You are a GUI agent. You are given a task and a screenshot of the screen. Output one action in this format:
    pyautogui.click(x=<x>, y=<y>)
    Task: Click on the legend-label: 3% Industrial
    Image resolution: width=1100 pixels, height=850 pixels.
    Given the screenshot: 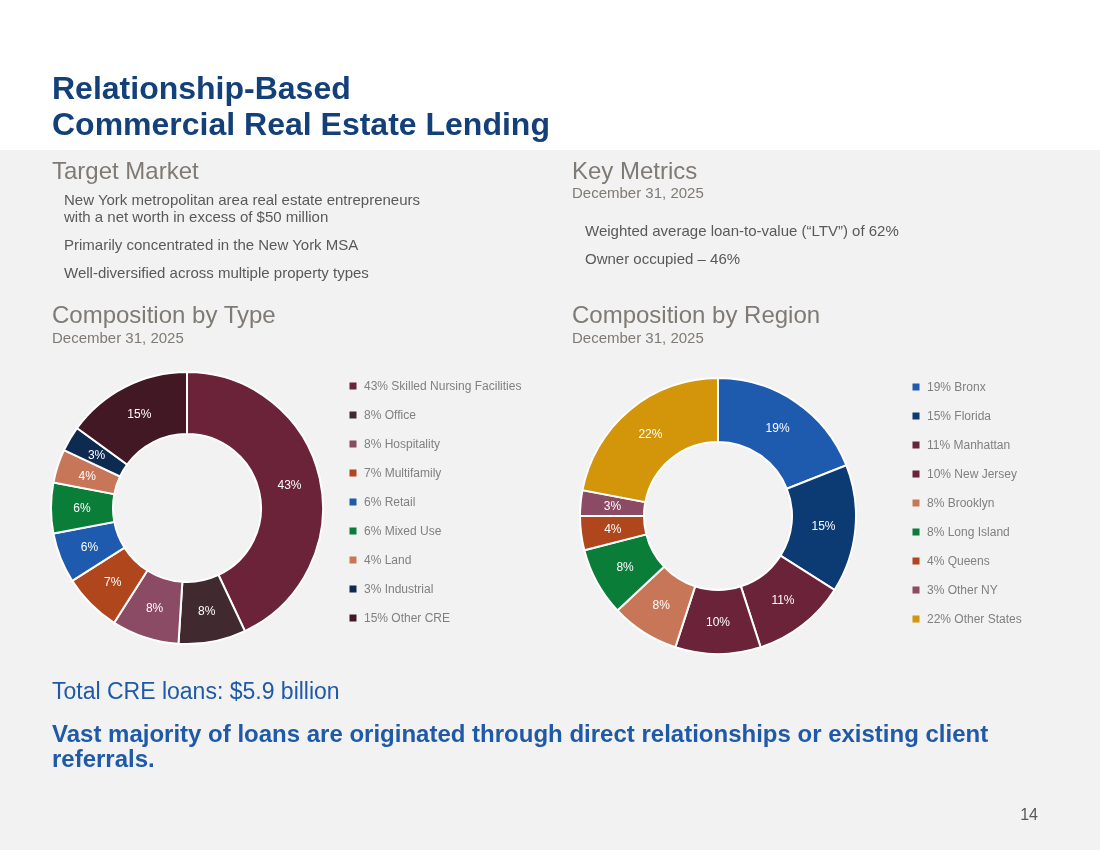 What is the action you would take?
    pyautogui.click(x=399, y=589)
    